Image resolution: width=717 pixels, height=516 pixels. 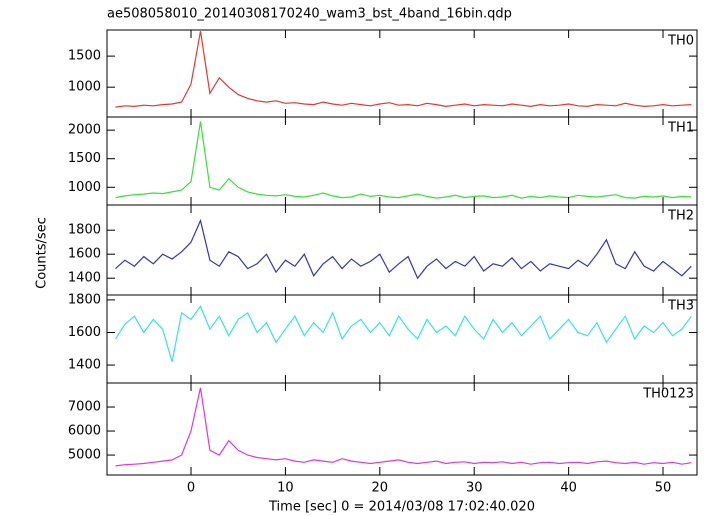 What do you see at coordinates (568, 488) in the screenshot?
I see `x-tick-label: 40` at bounding box center [568, 488].